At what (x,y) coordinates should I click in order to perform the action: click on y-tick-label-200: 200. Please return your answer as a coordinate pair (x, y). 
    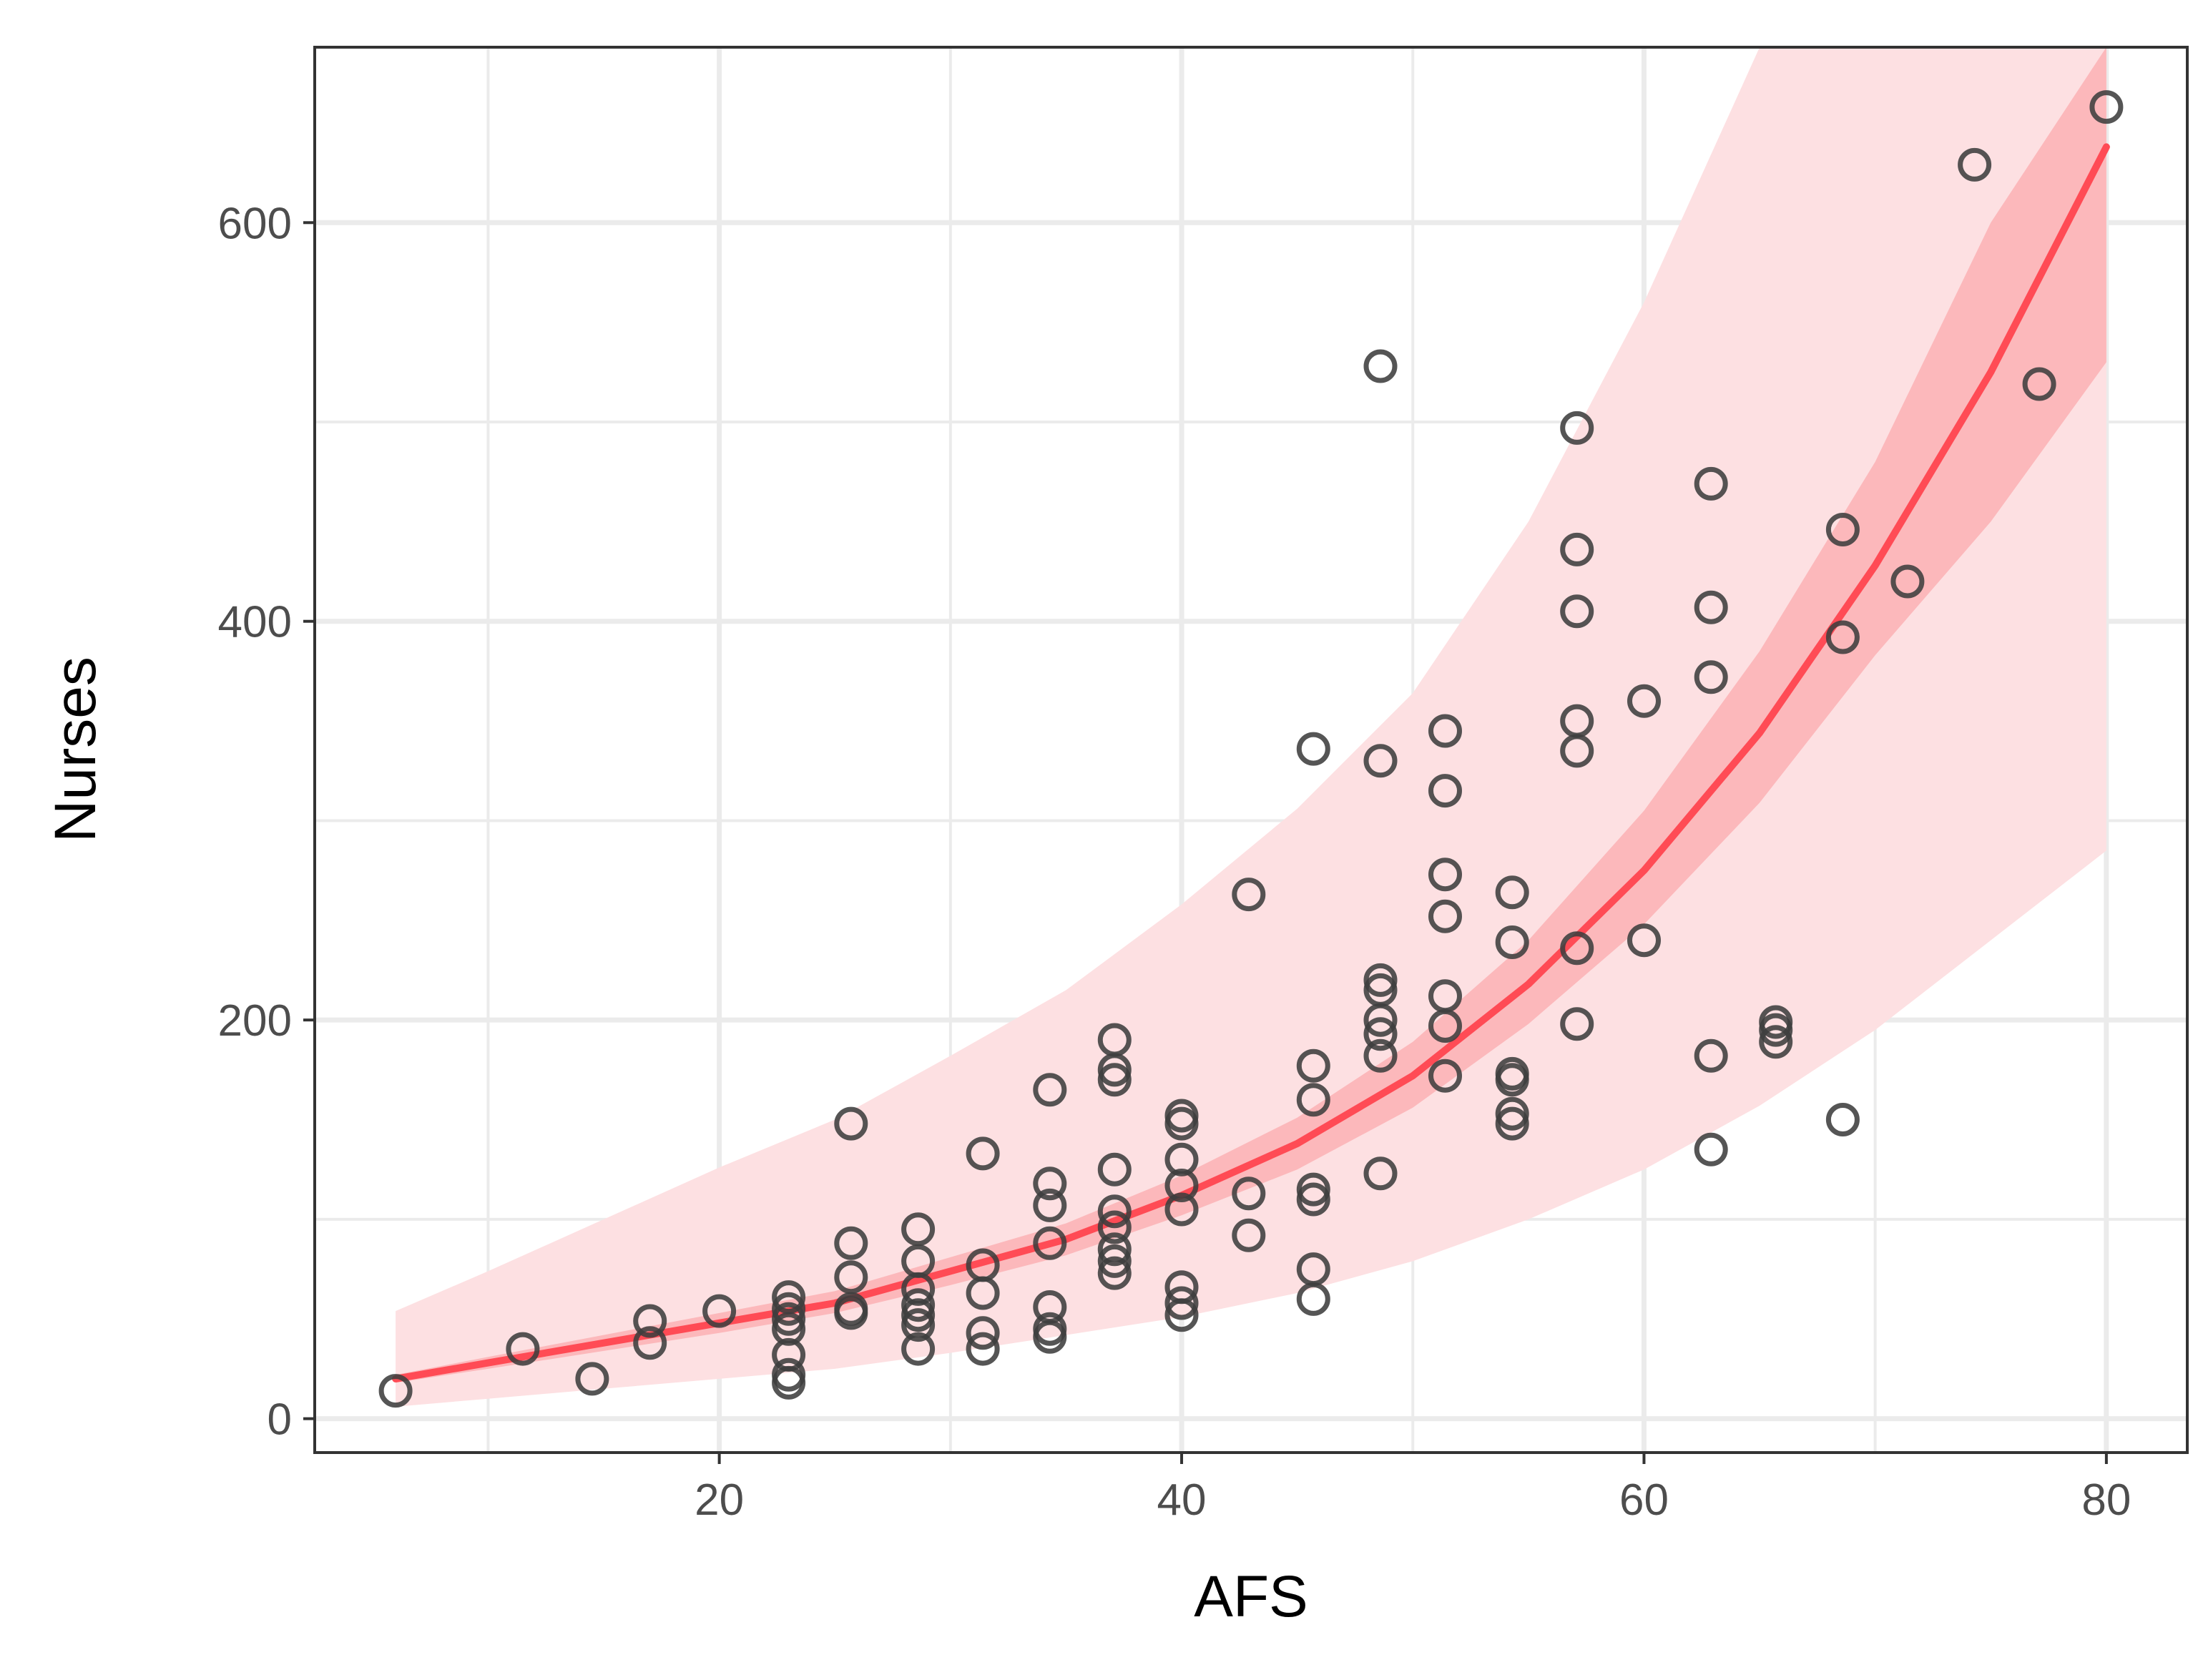
    Looking at the image, I should click on (255, 1021).